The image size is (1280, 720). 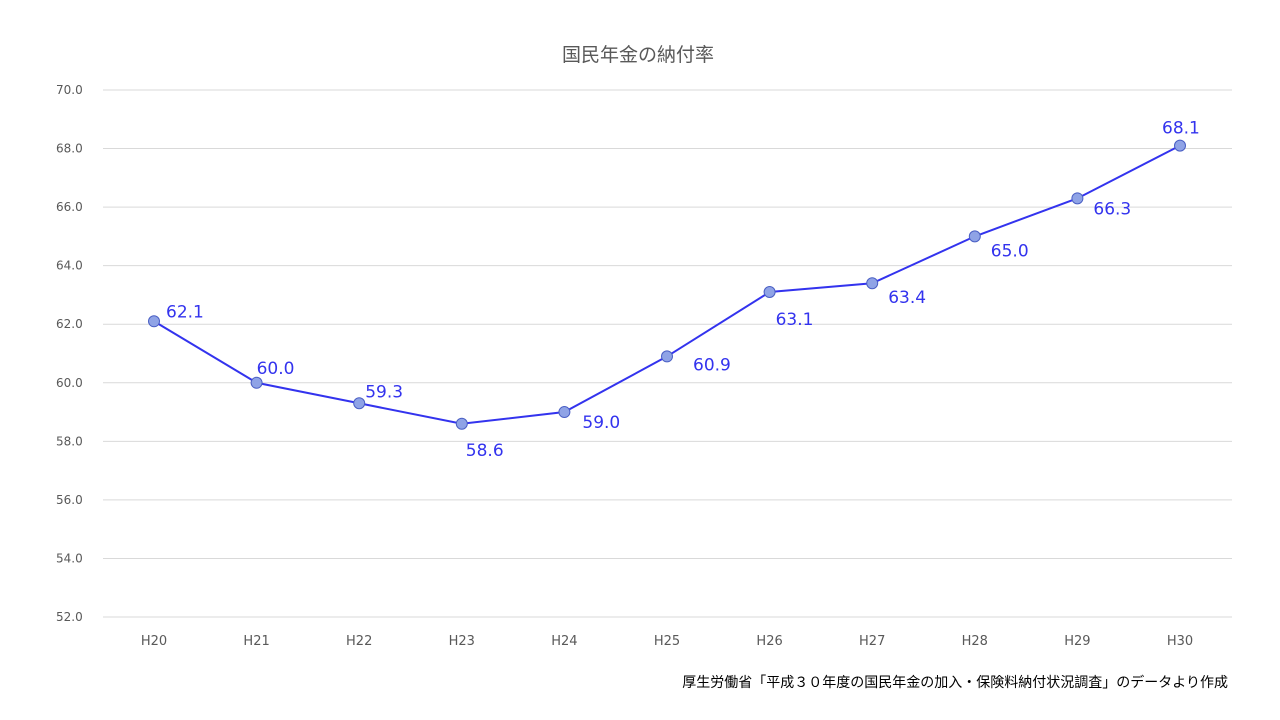 What do you see at coordinates (69, 383) in the screenshot?
I see `y-tick-label: 60.0` at bounding box center [69, 383].